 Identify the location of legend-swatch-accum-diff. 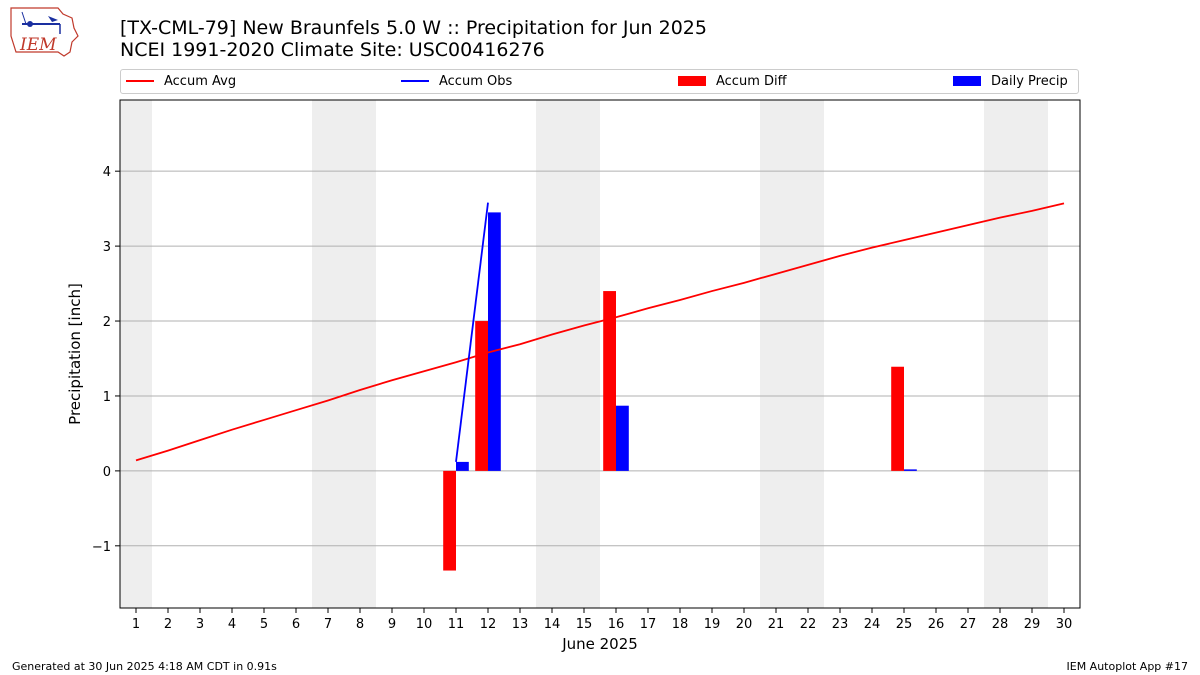
(692, 80).